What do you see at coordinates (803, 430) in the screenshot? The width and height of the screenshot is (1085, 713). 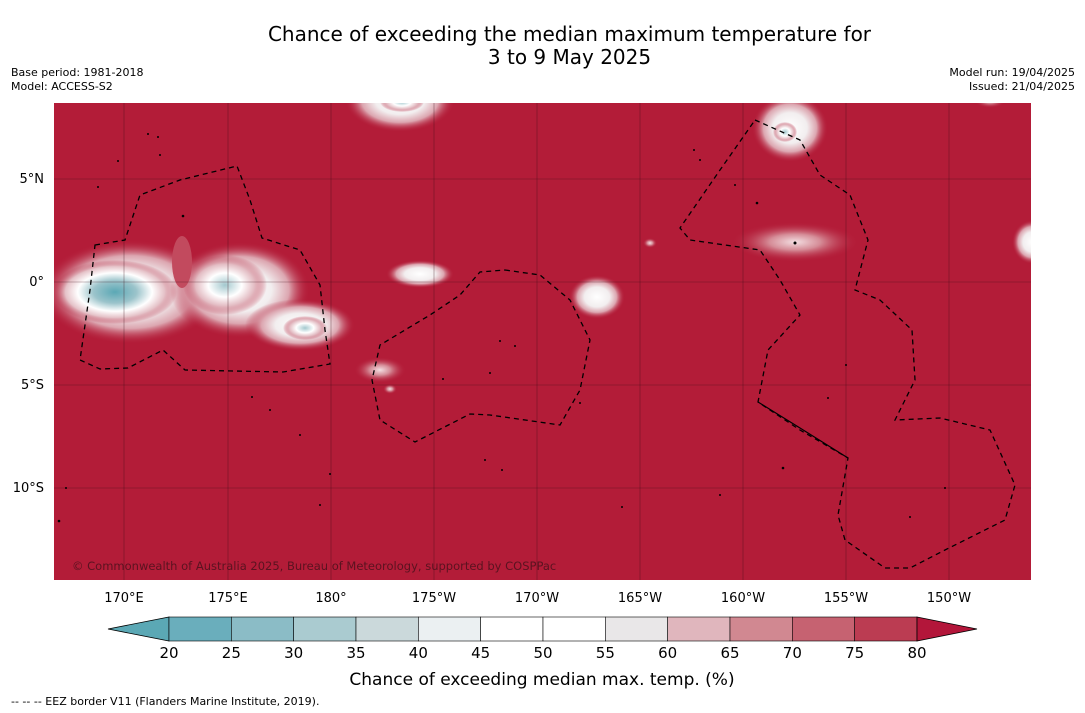 I see `eez-solid-segment` at bounding box center [803, 430].